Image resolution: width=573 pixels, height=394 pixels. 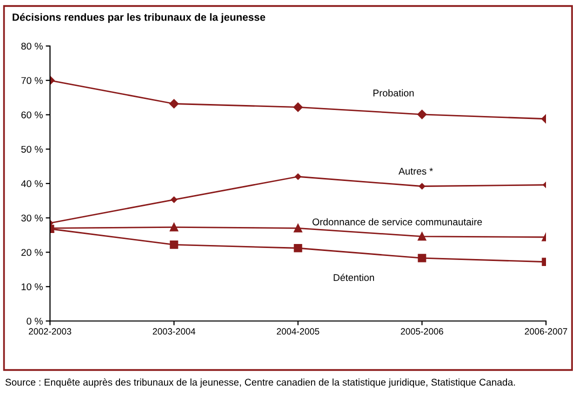 I want to click on y-tick-label: 30 %, so click(x=32, y=218).